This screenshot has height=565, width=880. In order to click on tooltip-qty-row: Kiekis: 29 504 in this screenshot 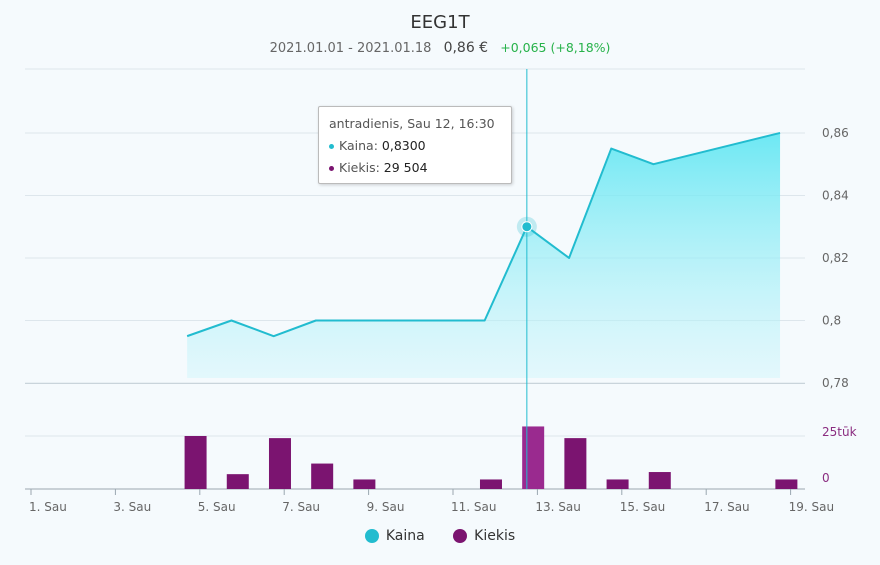, I will do `click(378, 167)`.